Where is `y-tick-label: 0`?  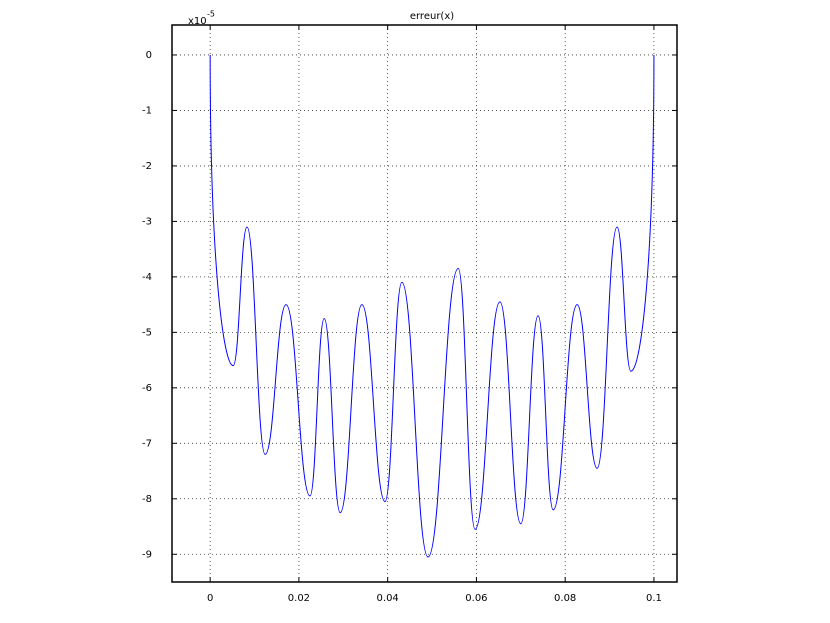 y-tick-label: 0 is located at coordinates (149, 55).